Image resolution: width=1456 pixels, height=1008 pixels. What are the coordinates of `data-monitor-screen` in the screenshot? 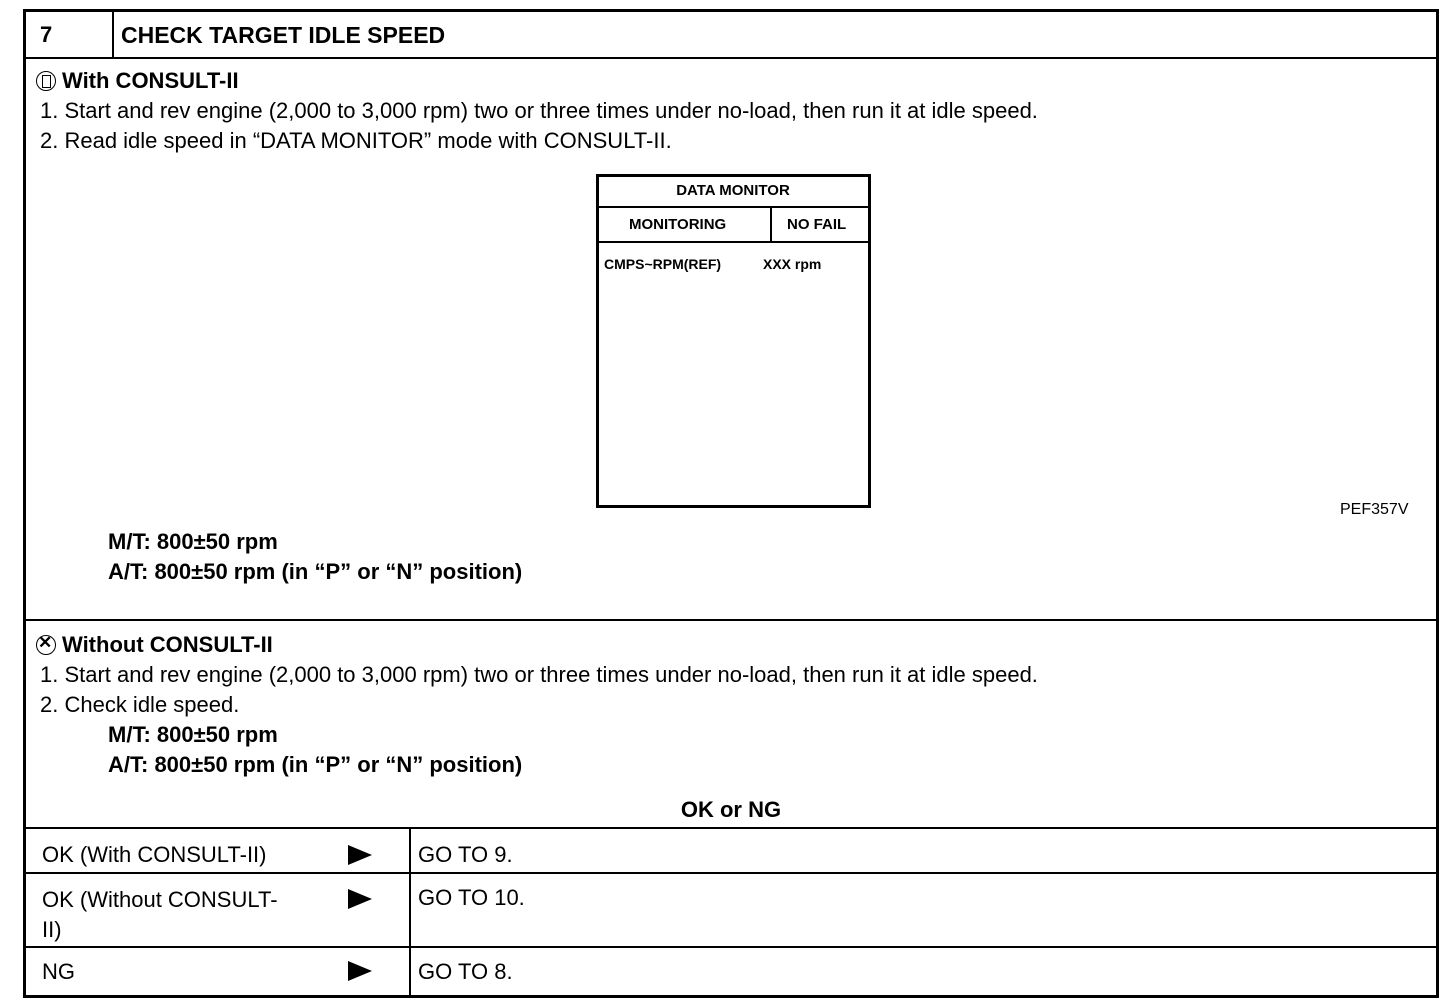 It's located at (733, 341).